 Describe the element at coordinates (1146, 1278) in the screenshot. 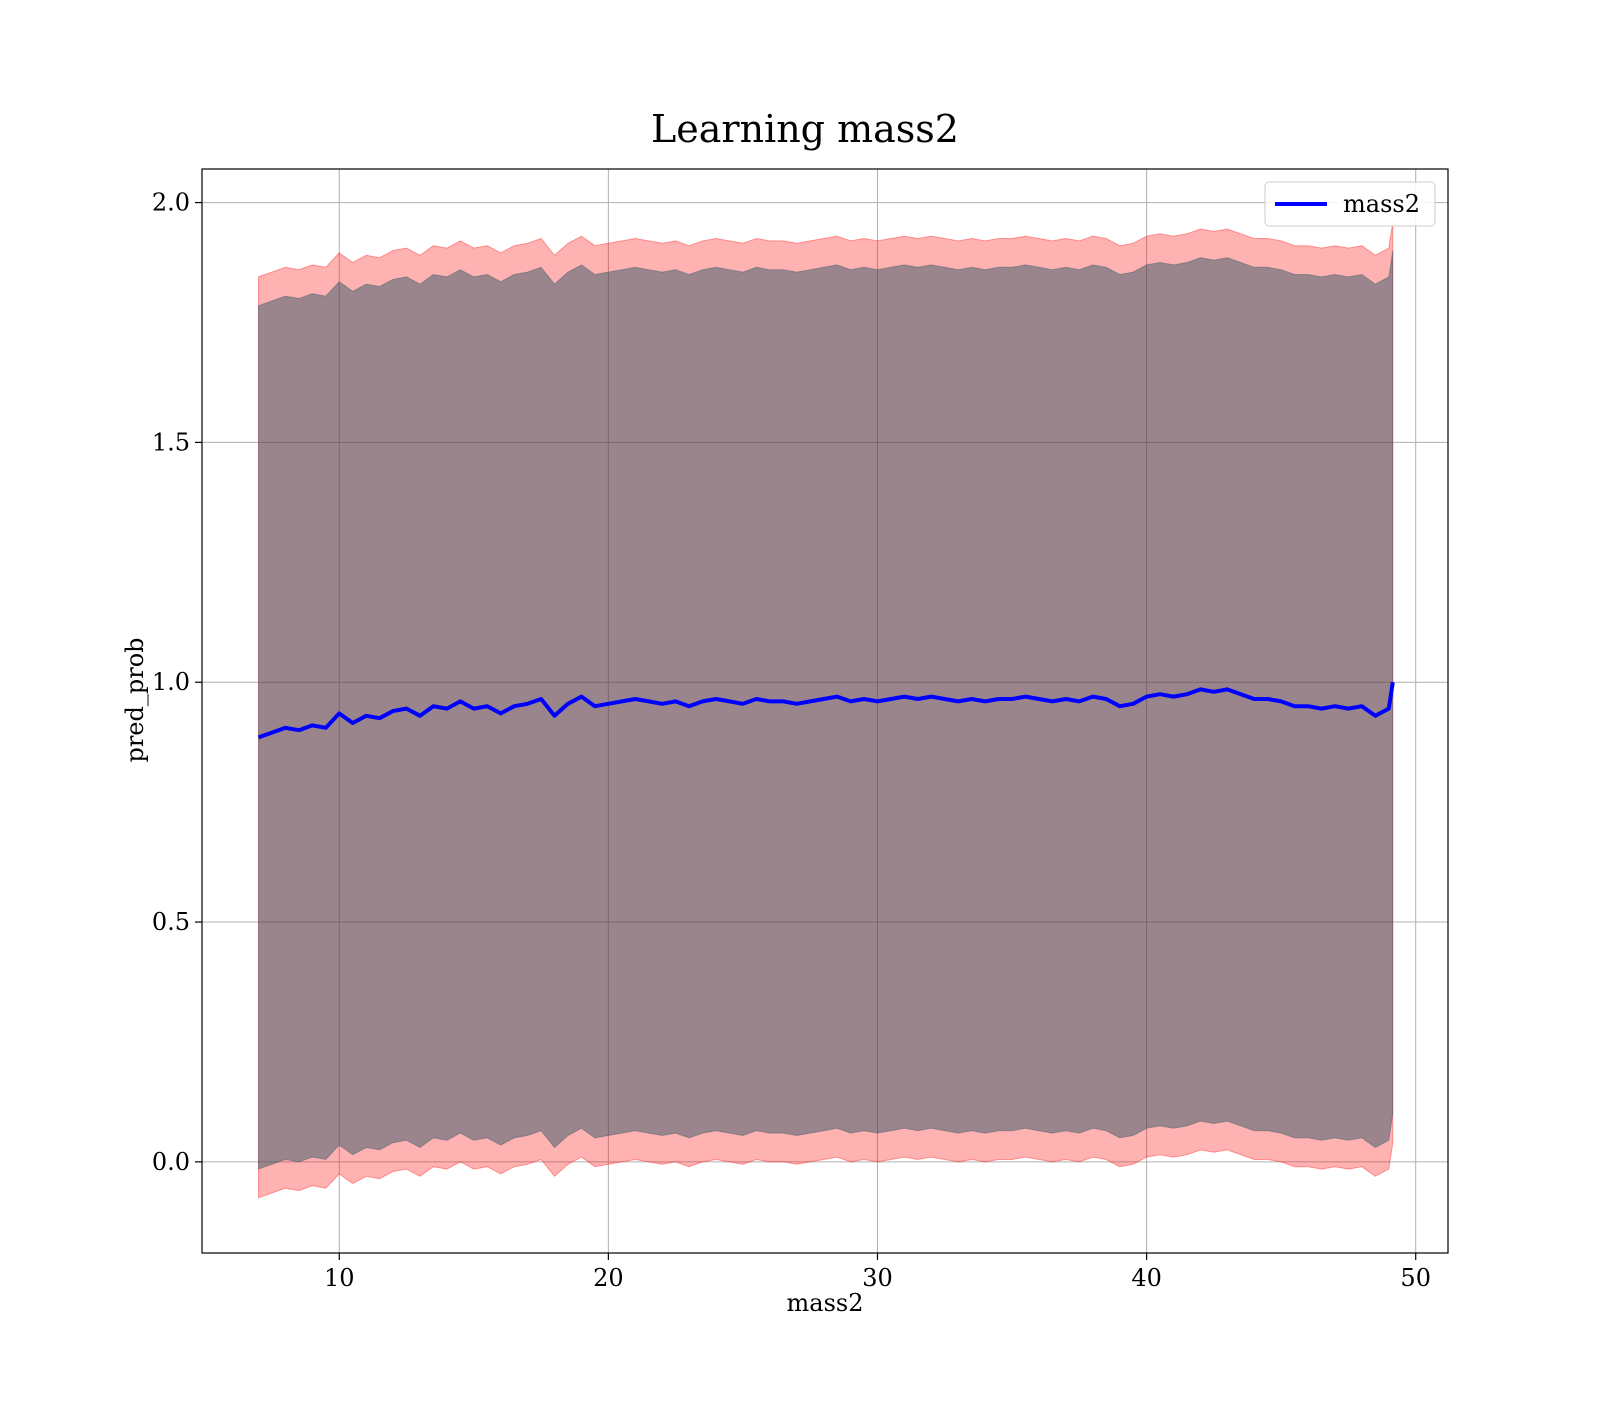

I see `x-tick-label: 40` at that location.